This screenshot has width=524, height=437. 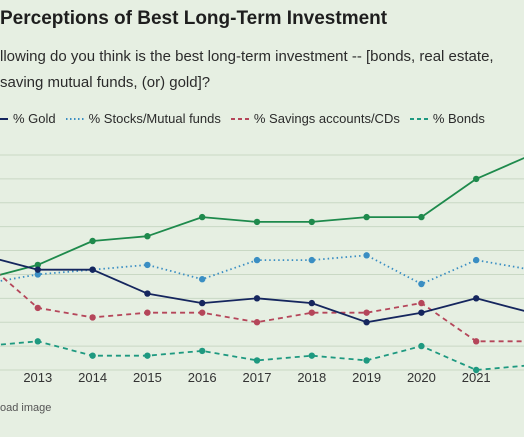 What do you see at coordinates (34, 118) in the screenshot?
I see `legend-label-gold: % Gold` at bounding box center [34, 118].